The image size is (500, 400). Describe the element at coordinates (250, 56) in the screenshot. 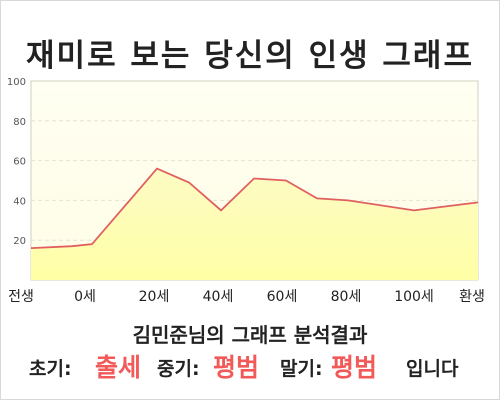

I see `page-title: 재미로 보는 당신의 인생 그래프` at that location.